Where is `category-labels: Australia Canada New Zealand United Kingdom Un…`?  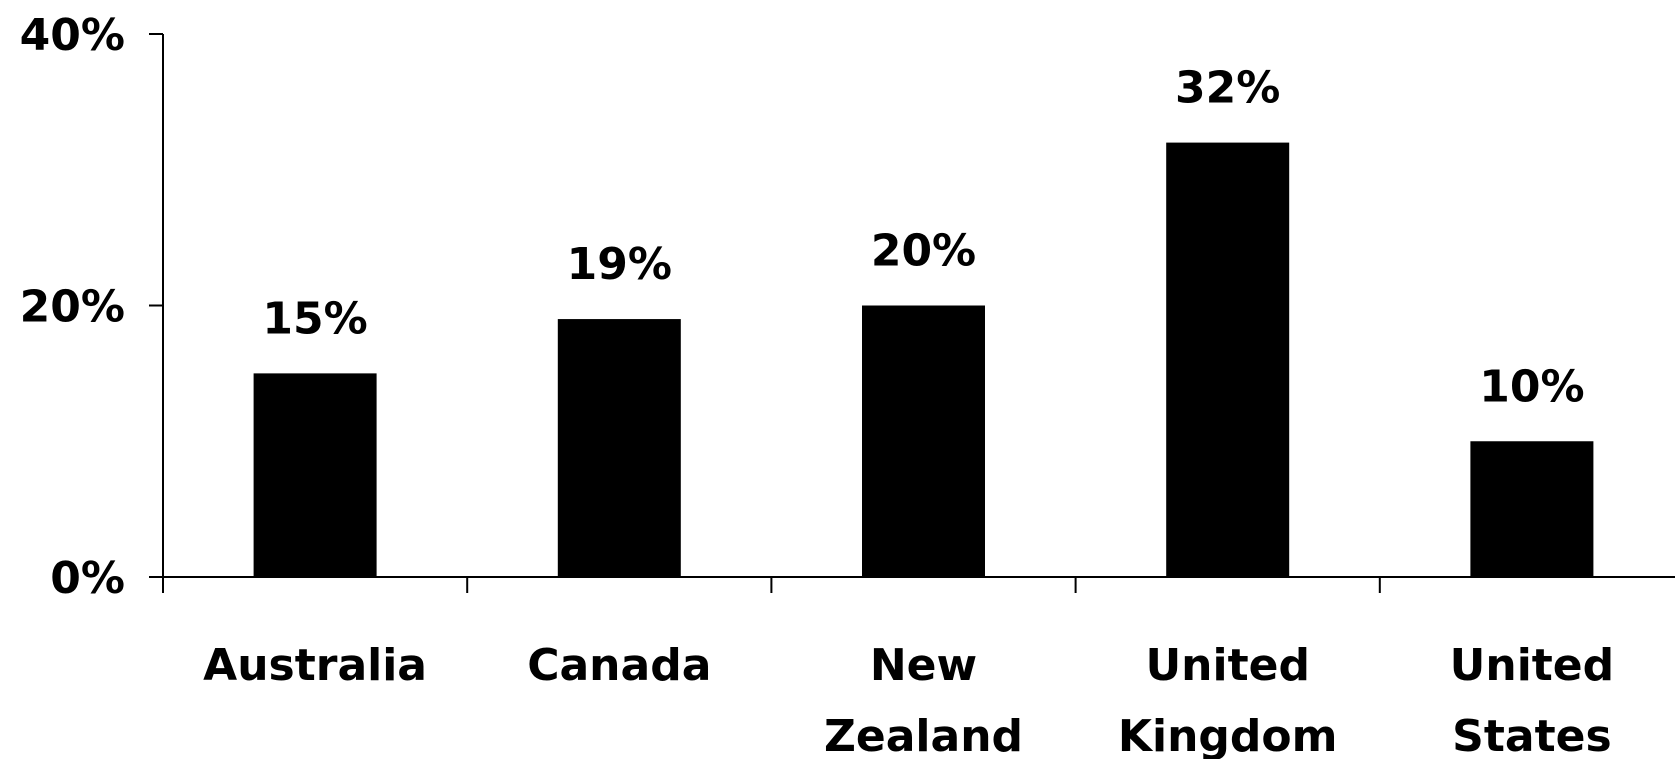 category-labels: Australia Canada New Zealand United Kingdom Un… is located at coordinates (908, 699).